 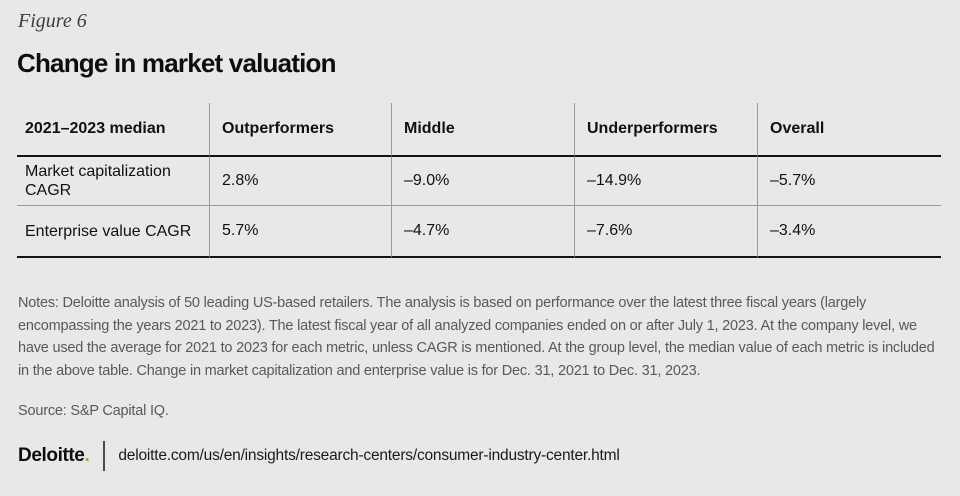 What do you see at coordinates (52, 21) in the screenshot?
I see `figure-label: Figure 6` at bounding box center [52, 21].